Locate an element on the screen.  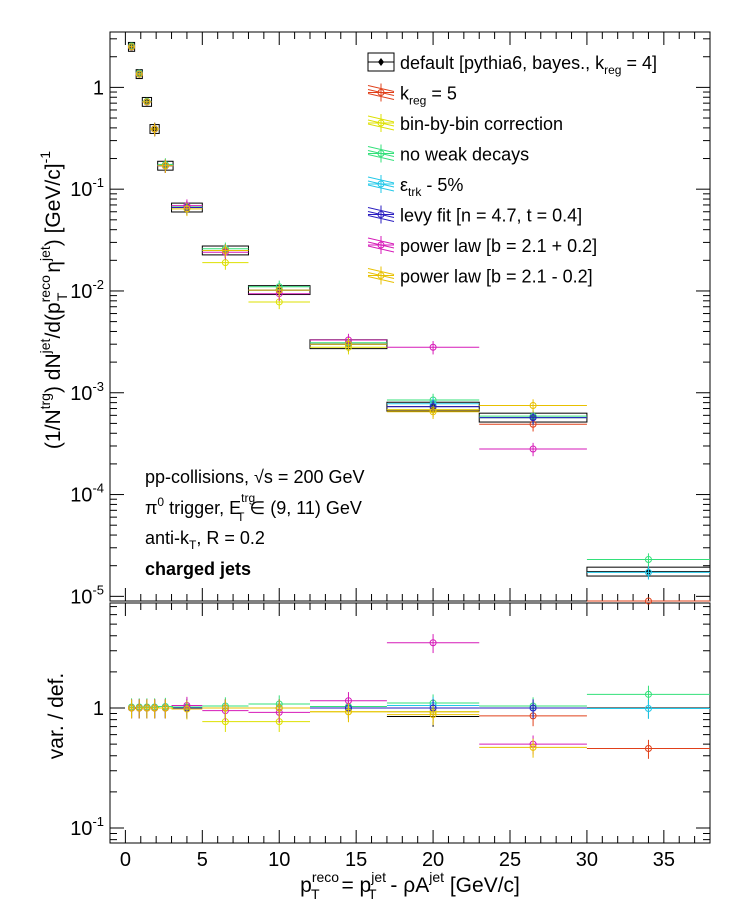
legend-entry: kreg = 5 is located at coordinates (412, 95).